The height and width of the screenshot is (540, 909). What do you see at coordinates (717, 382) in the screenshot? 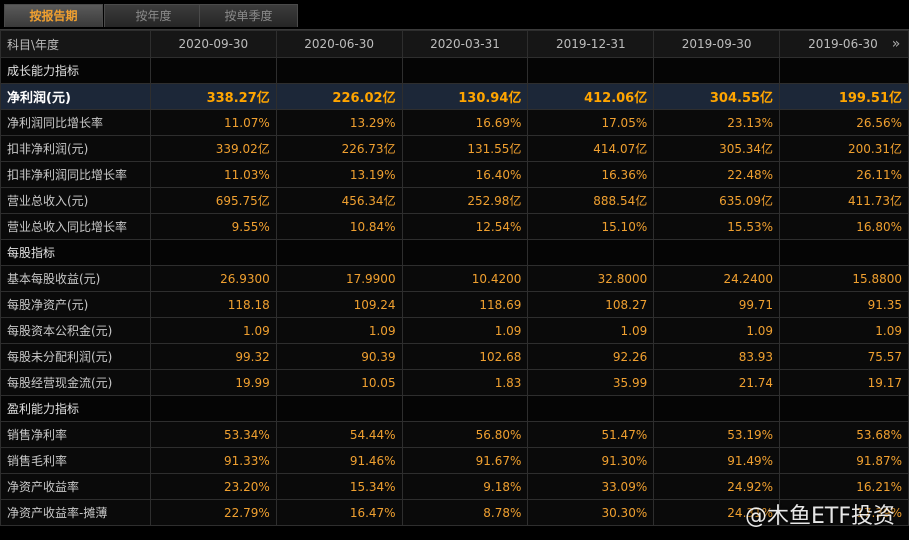
I see `table-cell: 21.74` at bounding box center [717, 382].